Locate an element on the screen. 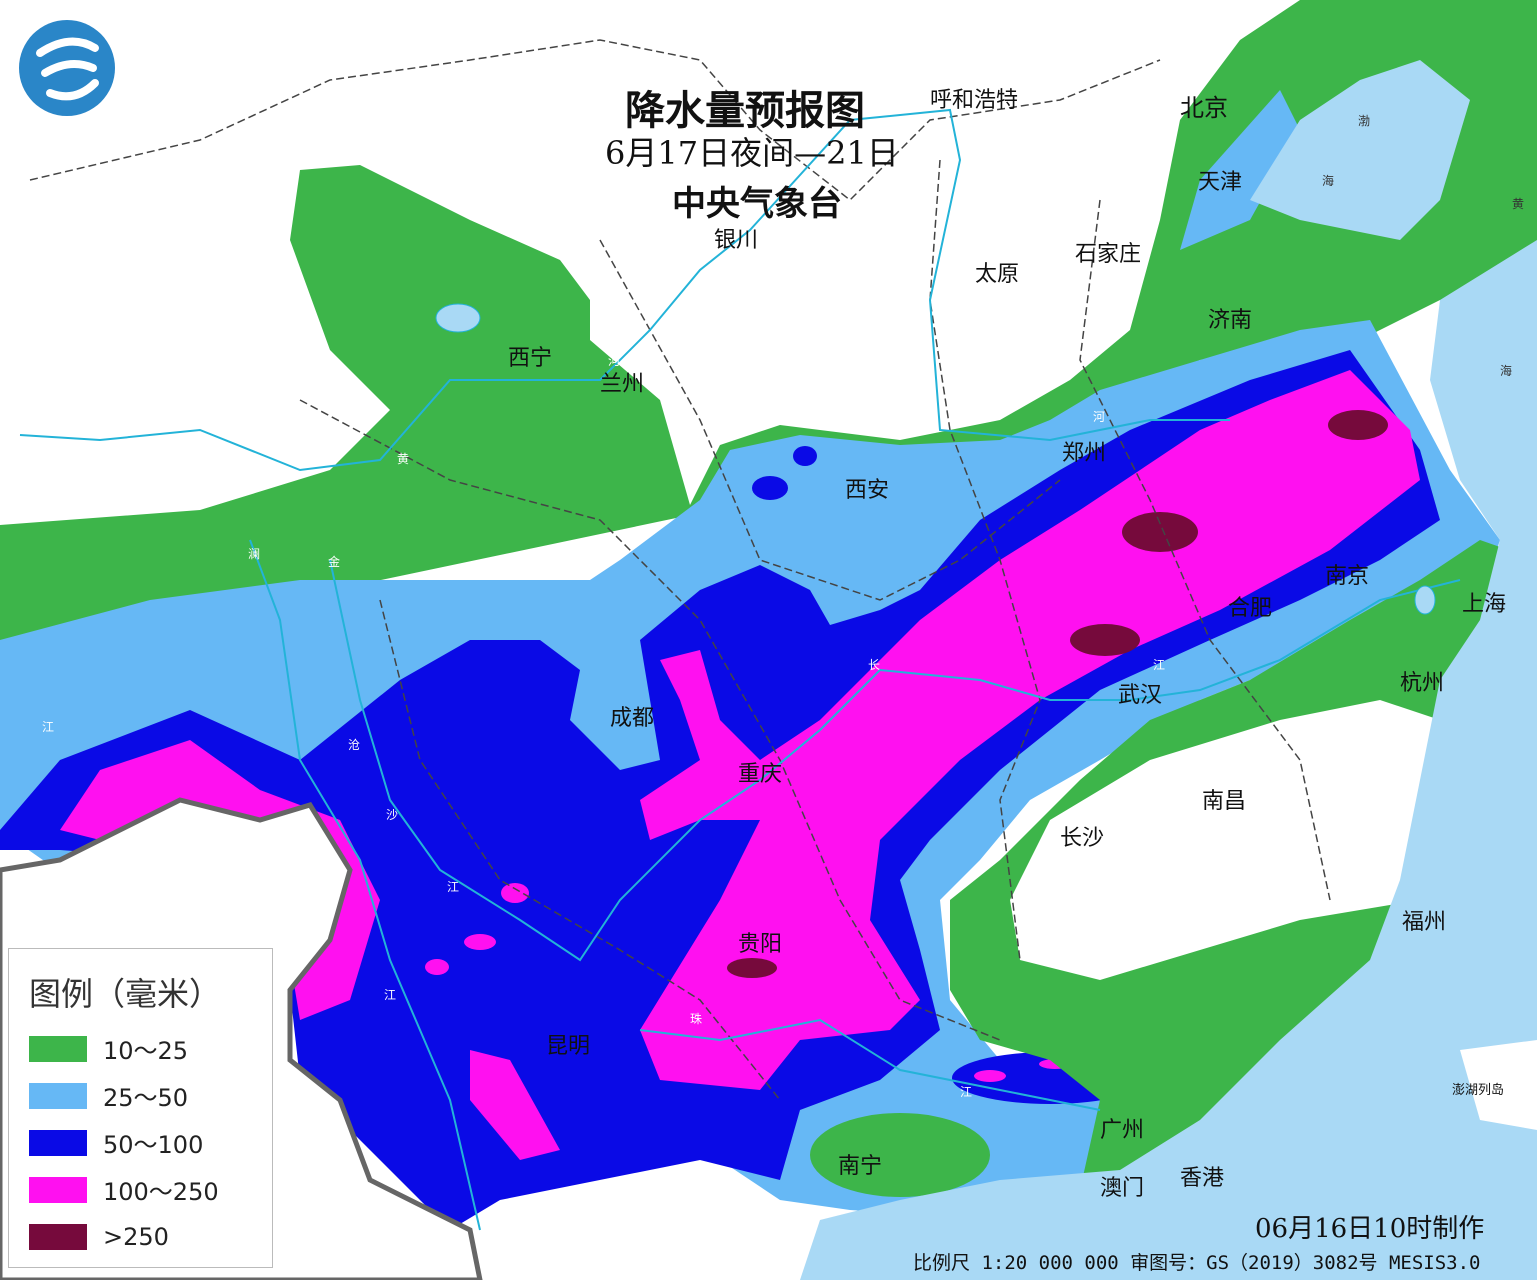 This screenshot has width=1537, height=1280. sea-label: 渤 is located at coordinates (1364, 121).